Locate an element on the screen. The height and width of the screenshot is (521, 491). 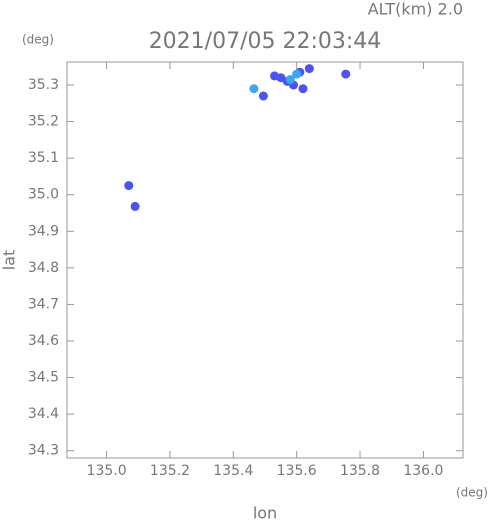
x-tick-label: 135.2 is located at coordinates (170, 471).